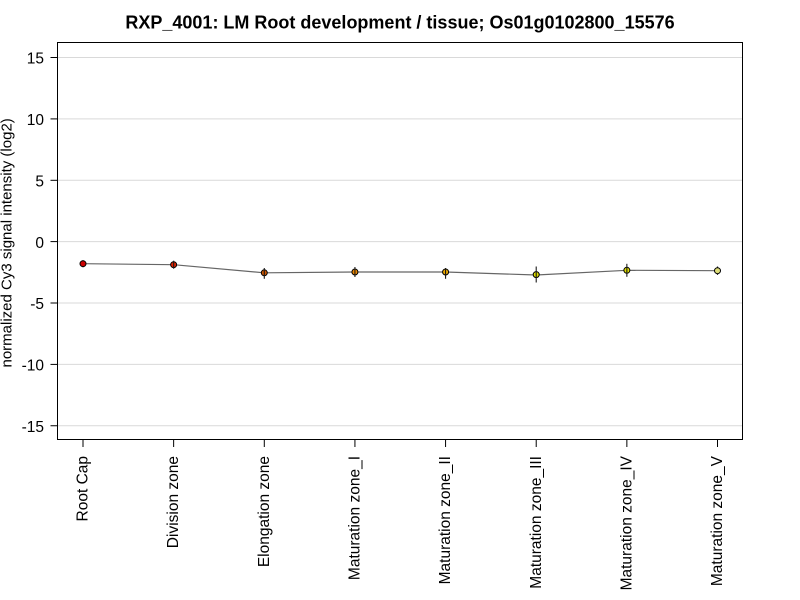  What do you see at coordinates (717, 520) in the screenshot?
I see `svg-text: Maturation zone_V` at bounding box center [717, 520].